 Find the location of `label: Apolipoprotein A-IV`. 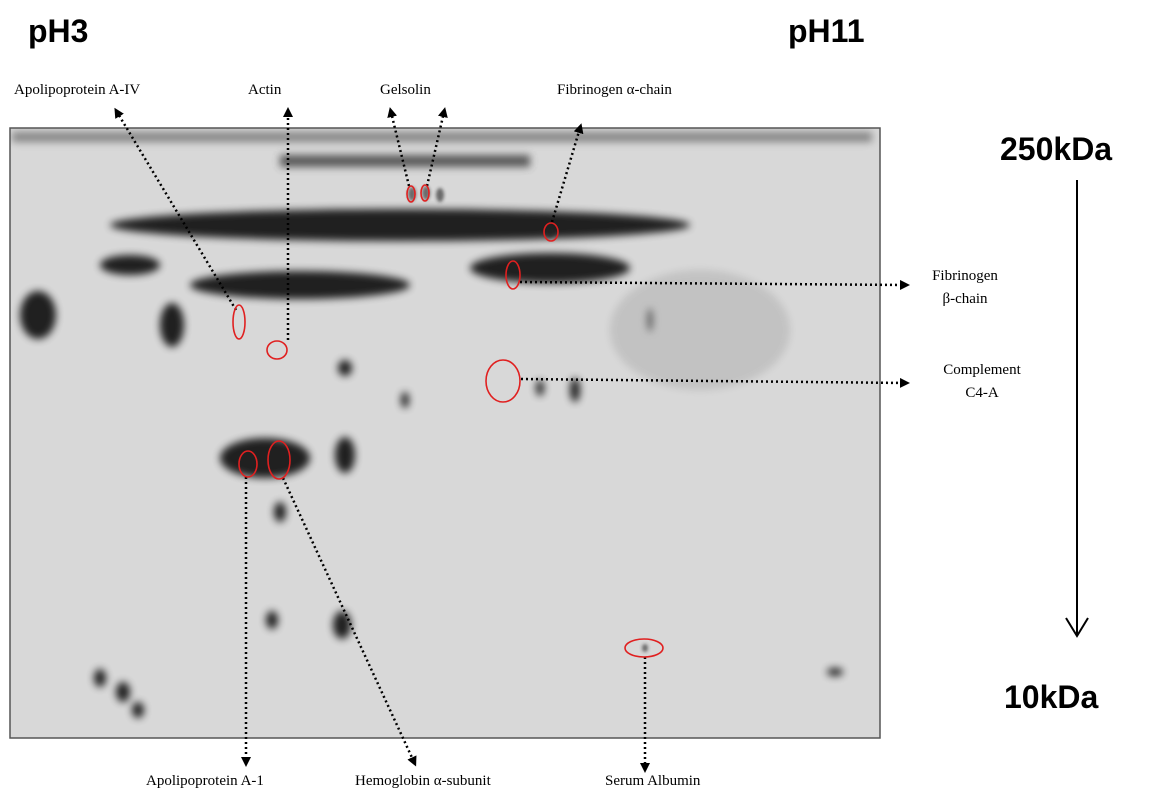

label: Apolipoprotein A-IV is located at coordinates (77, 90).